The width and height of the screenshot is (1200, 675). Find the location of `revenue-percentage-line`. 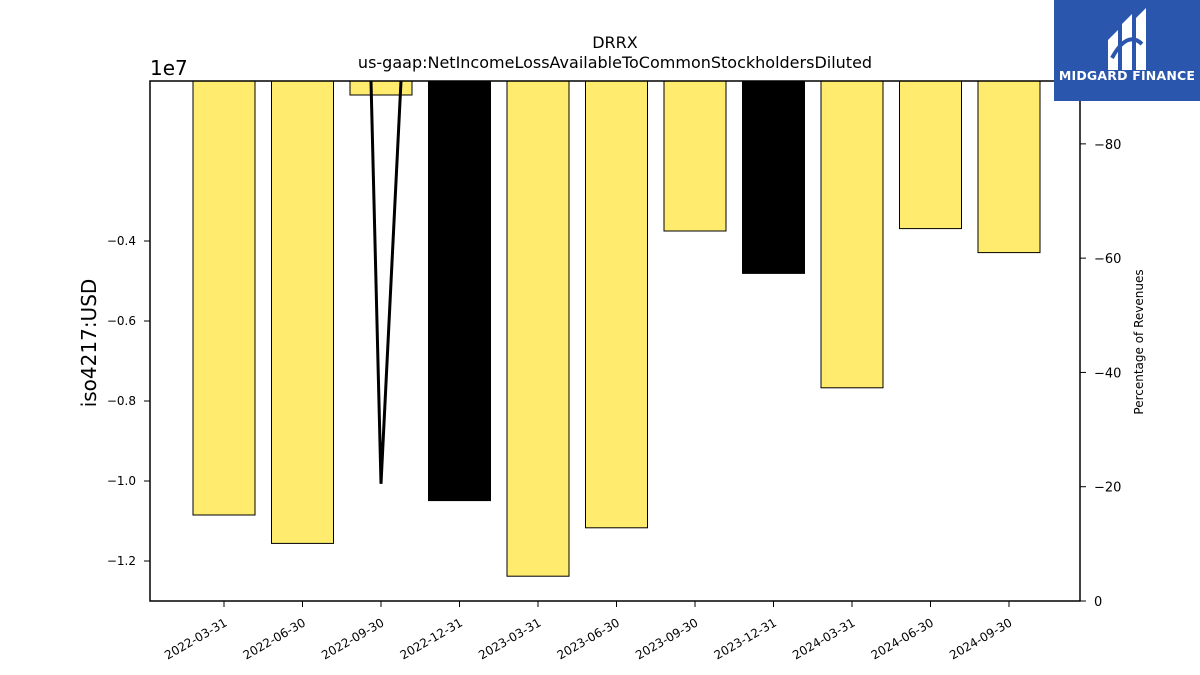

revenue-percentage-line is located at coordinates (386, 282).